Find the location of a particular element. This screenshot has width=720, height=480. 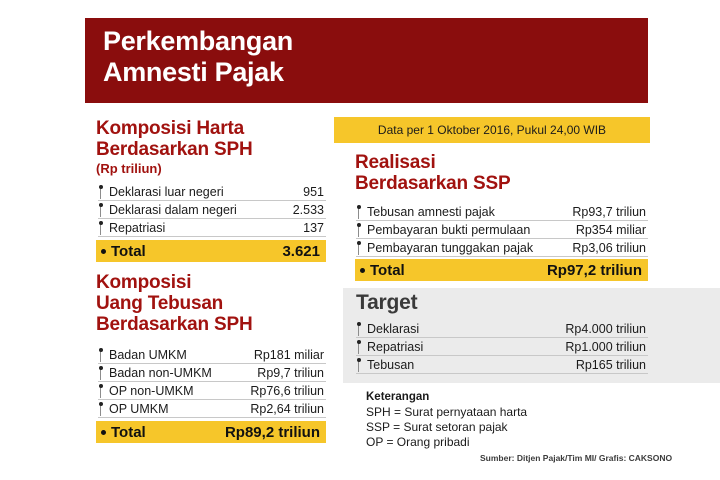

keterangan-line: SPH = Surat pernyataan harta is located at coordinates (447, 412).